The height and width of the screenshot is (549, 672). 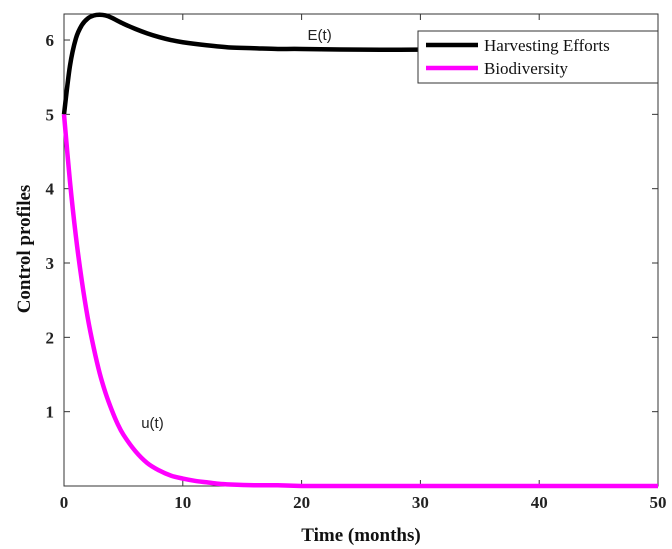 What do you see at coordinates (50, 40) in the screenshot?
I see `y-tick-label: 6` at bounding box center [50, 40].